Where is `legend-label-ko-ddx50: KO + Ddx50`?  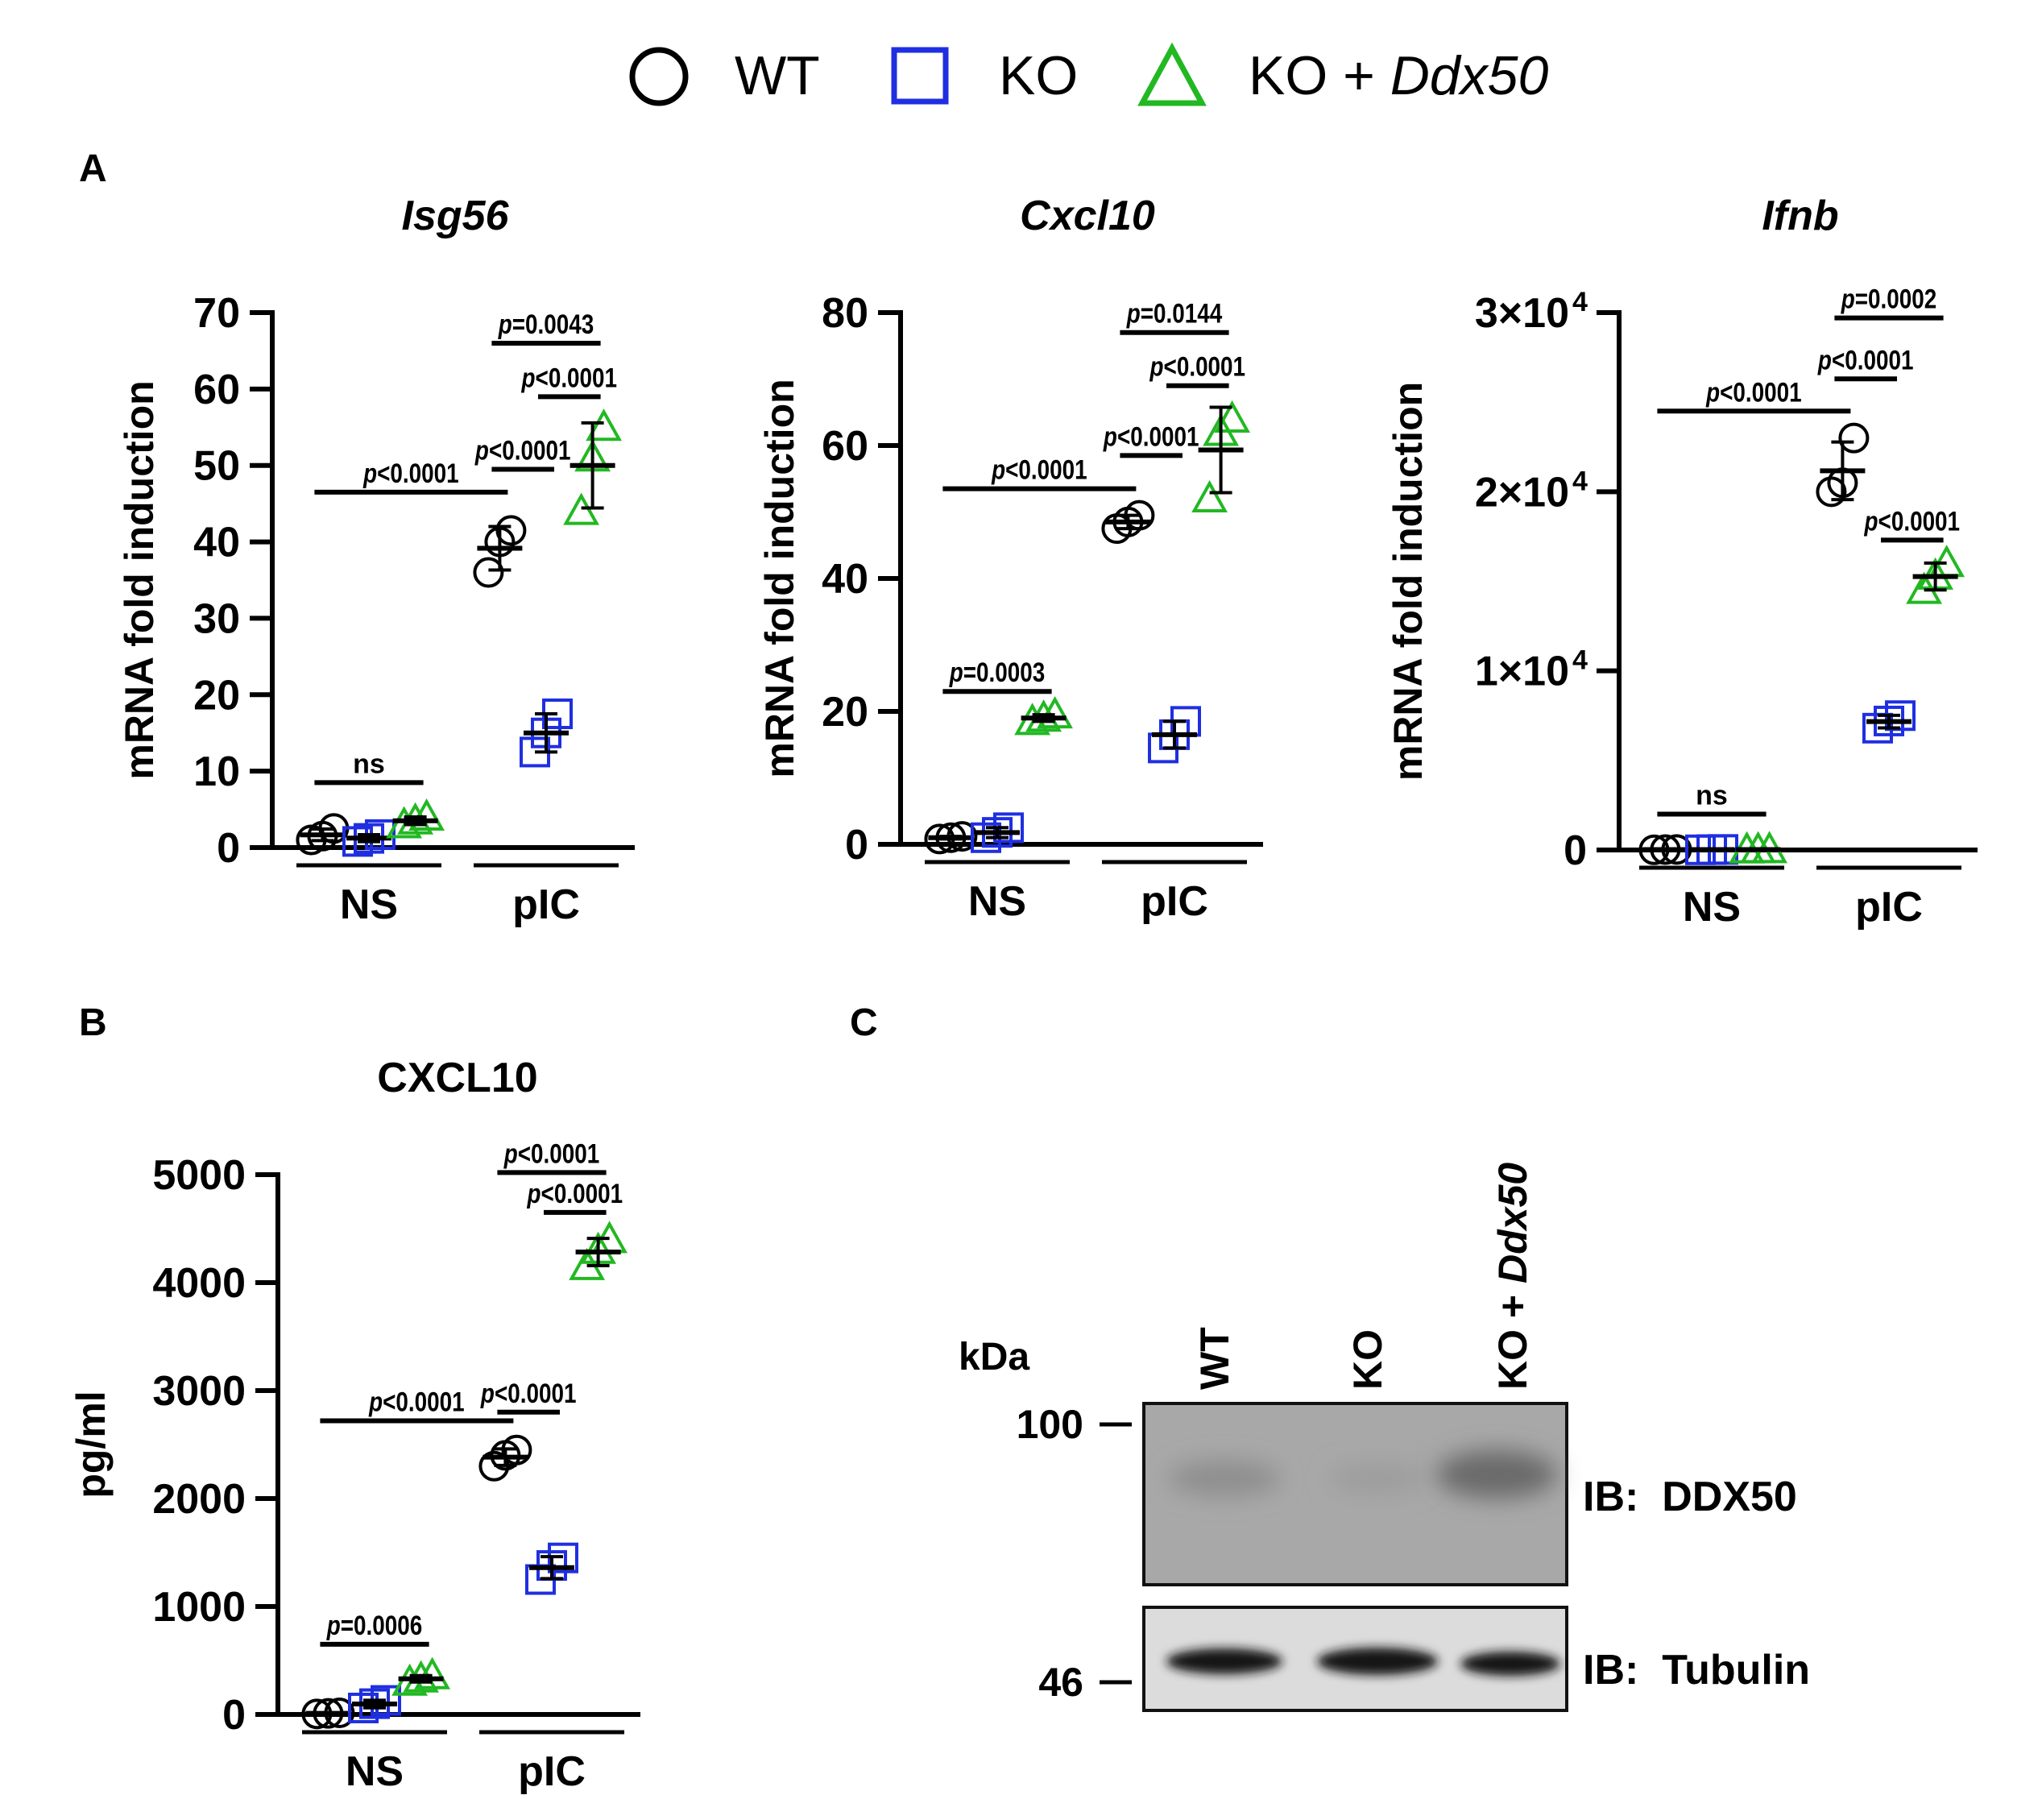 legend-label-ko-ddx50: KO + Ddx50 is located at coordinates (1399, 75).